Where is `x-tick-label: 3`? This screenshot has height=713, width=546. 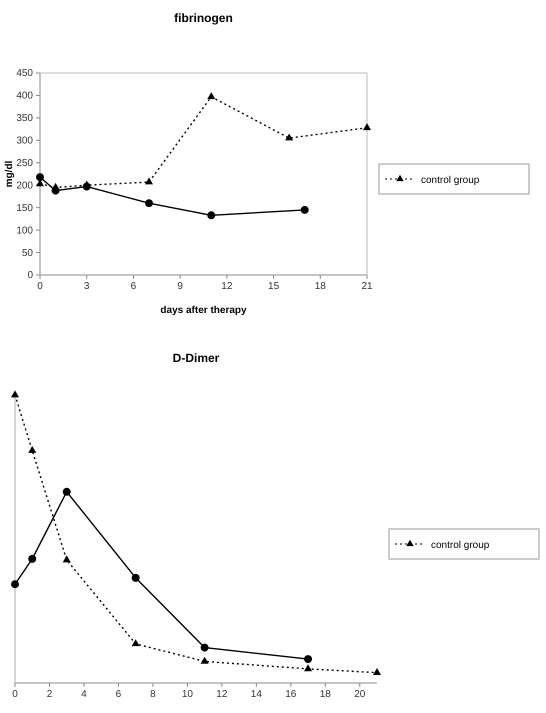
x-tick-label: 3 is located at coordinates (87, 286).